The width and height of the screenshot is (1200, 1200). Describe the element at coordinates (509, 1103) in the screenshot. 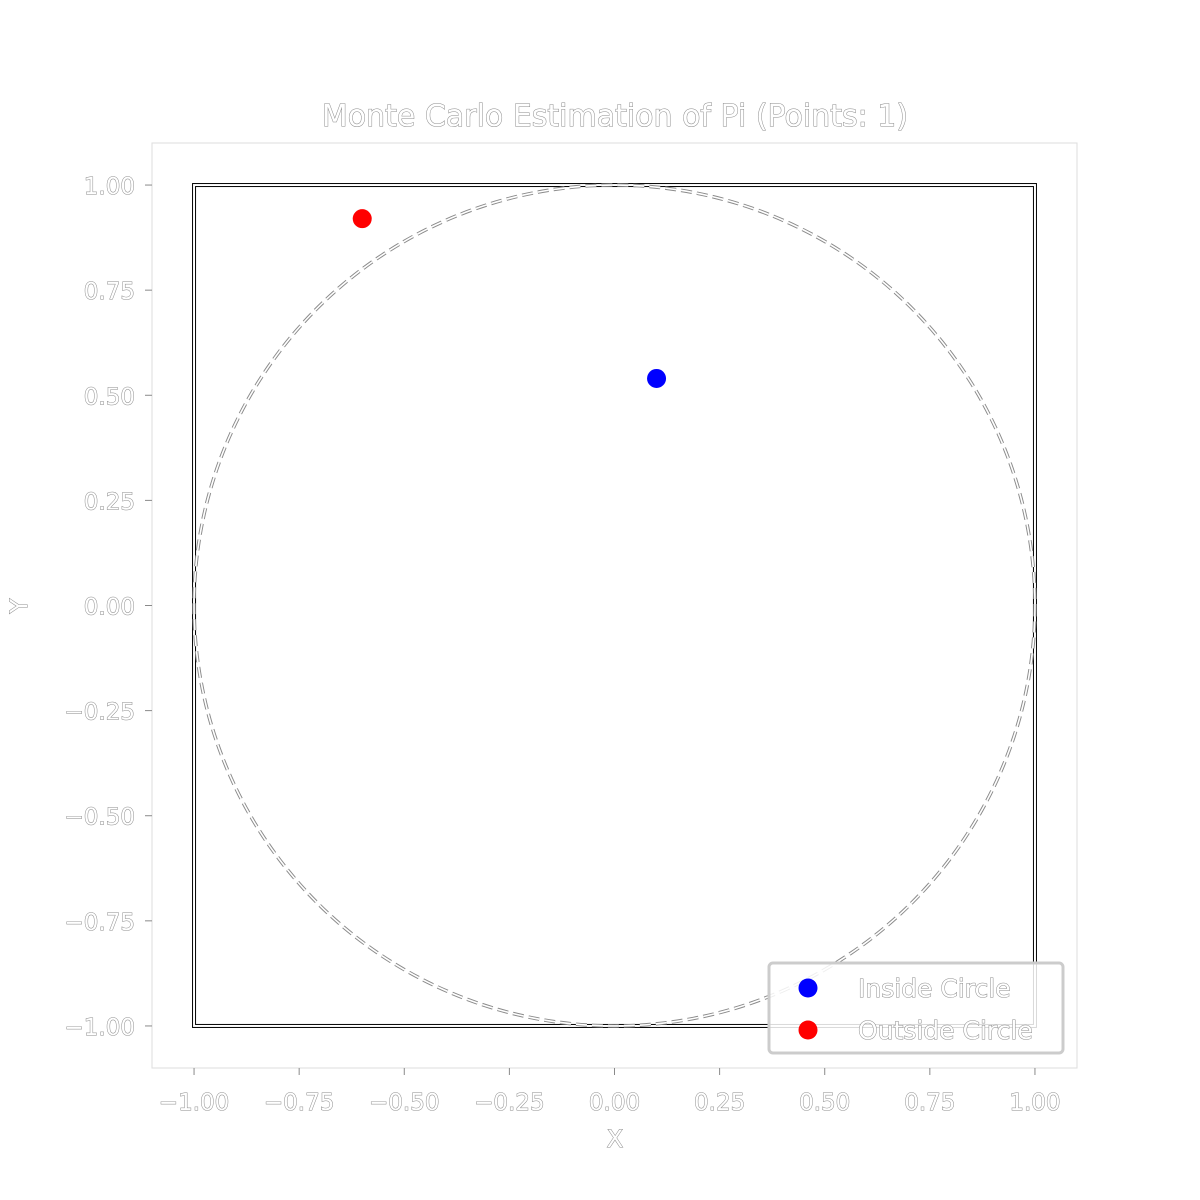

I see `x-tick-label: −0.25` at that location.